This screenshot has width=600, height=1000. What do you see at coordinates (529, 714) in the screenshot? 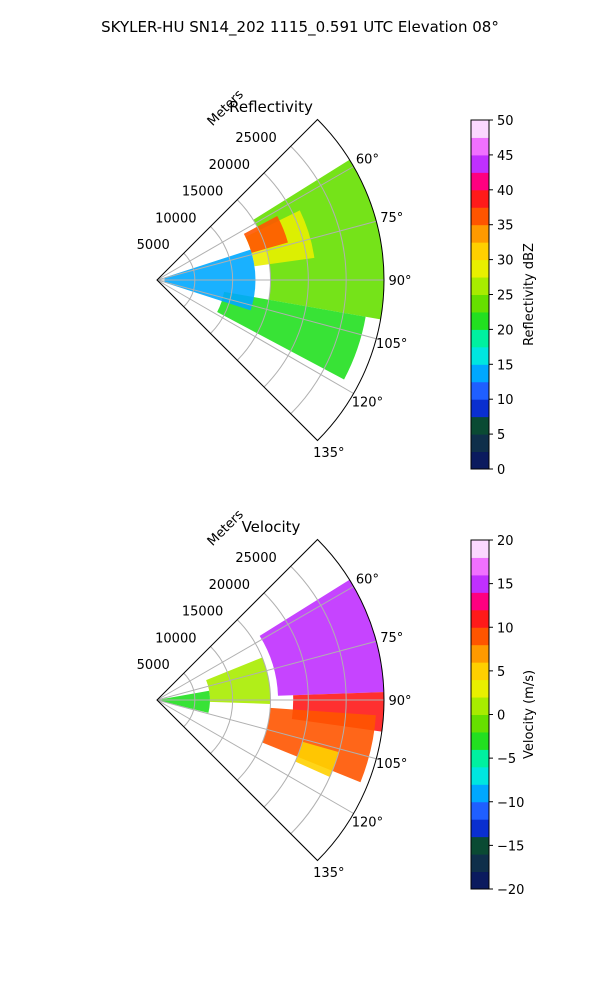
I see `colorbar-label: Velocity (m/s)` at bounding box center [529, 714].